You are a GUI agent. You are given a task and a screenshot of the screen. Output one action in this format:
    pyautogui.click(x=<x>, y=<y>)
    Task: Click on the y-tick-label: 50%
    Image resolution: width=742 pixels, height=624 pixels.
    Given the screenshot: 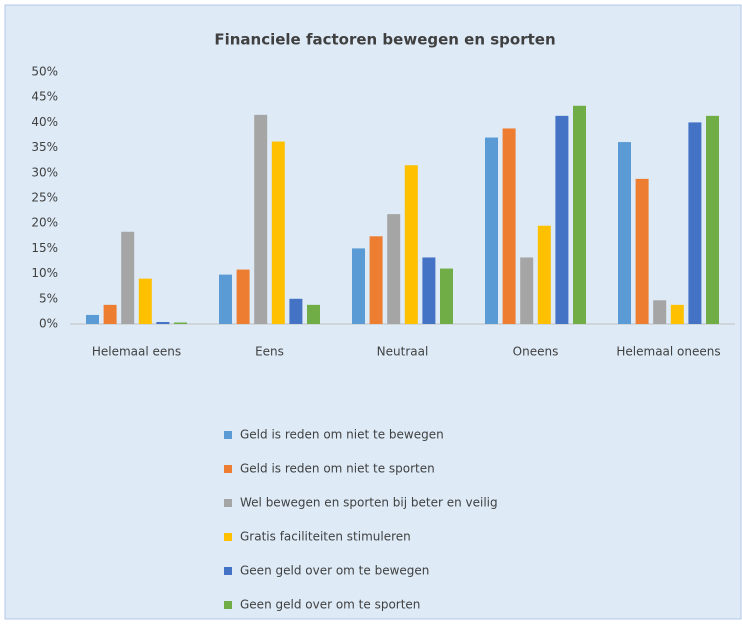 What is the action you would take?
    pyautogui.click(x=44, y=72)
    